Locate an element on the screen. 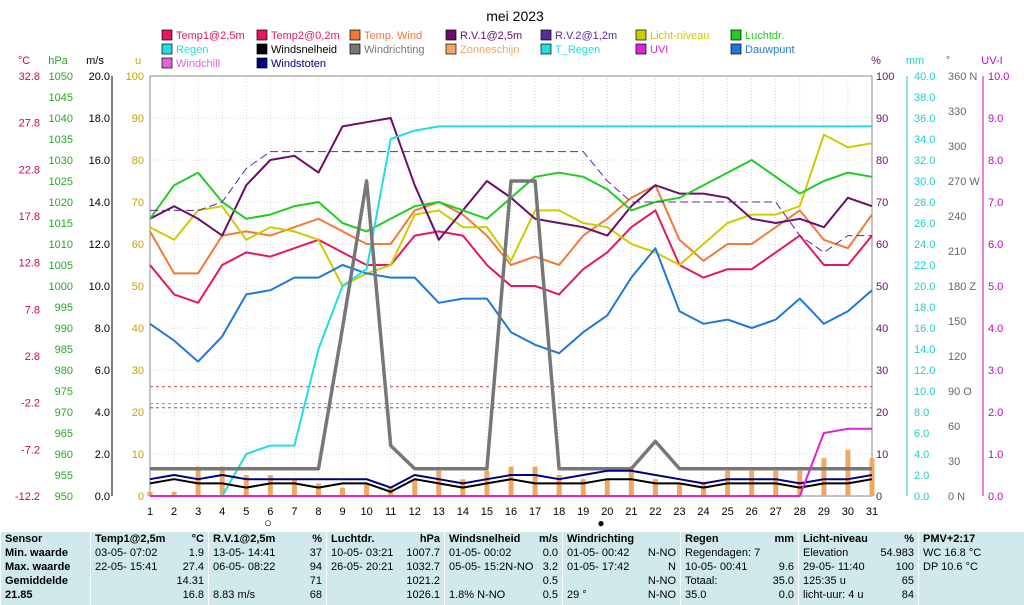 This screenshot has width=1024, height=605. table-cell: 01-05- 00:02 0.0 is located at coordinates (505, 553).